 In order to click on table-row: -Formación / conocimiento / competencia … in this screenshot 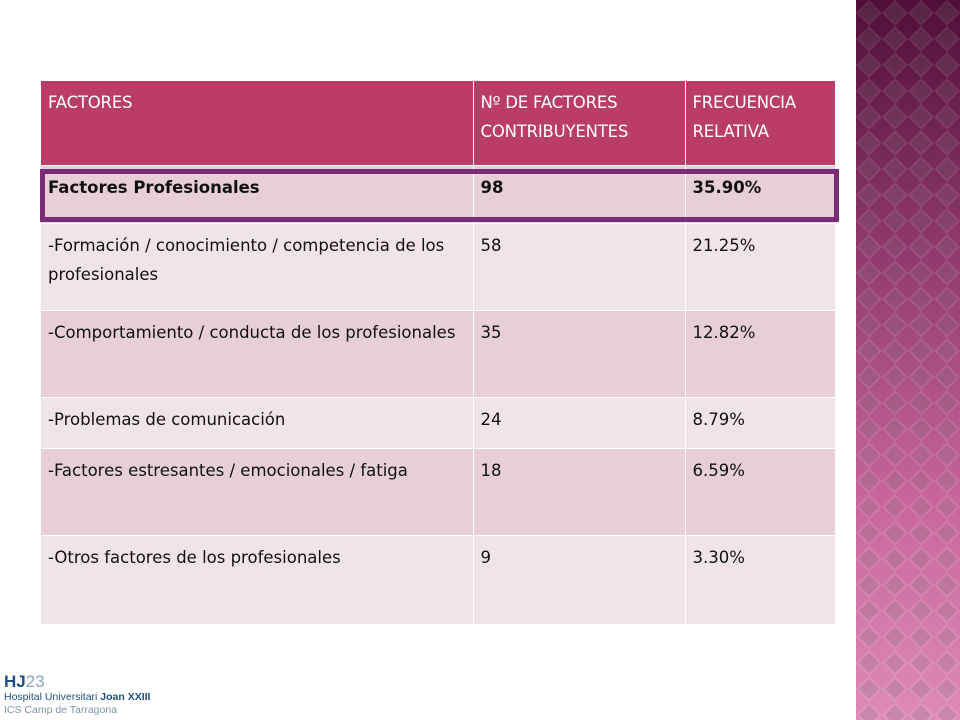, I will do `click(438, 267)`.